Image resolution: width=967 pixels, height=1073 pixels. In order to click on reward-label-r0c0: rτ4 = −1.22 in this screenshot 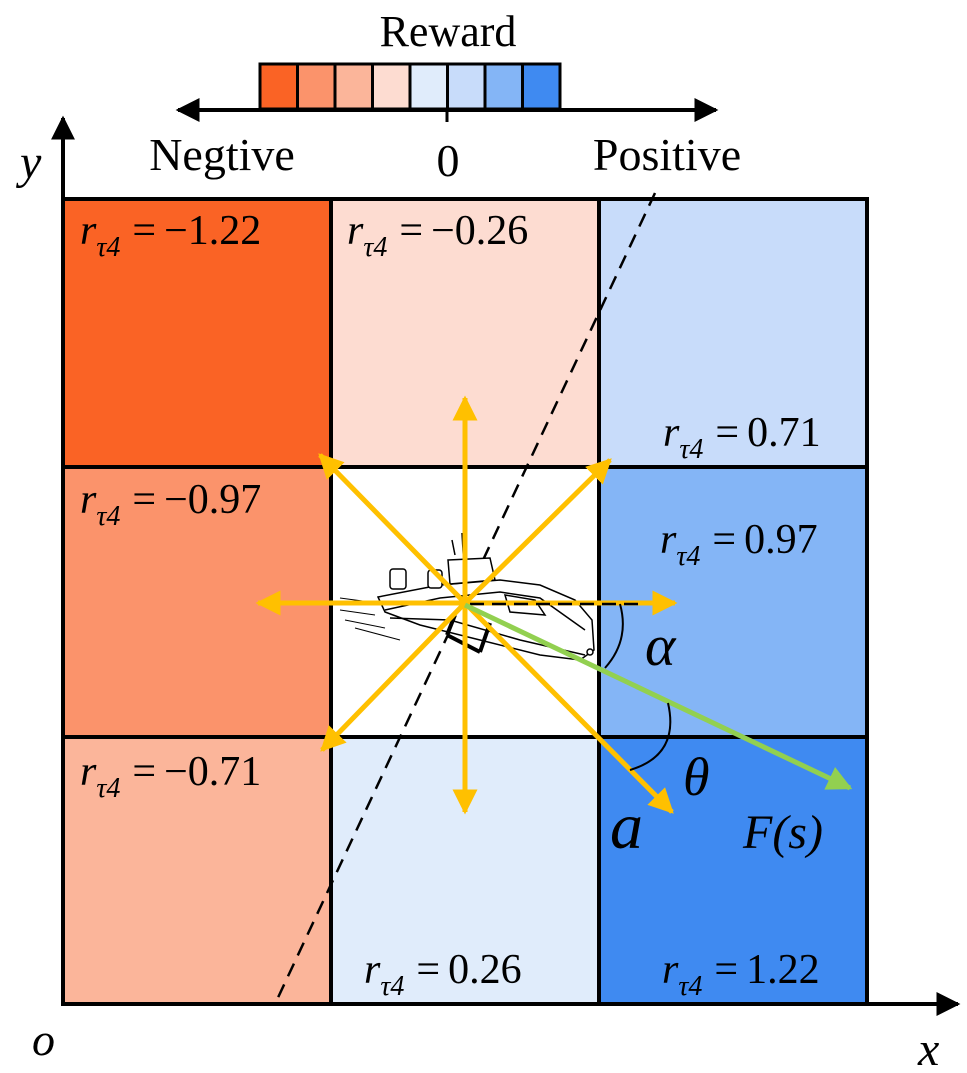, I will do `click(170, 235)`.